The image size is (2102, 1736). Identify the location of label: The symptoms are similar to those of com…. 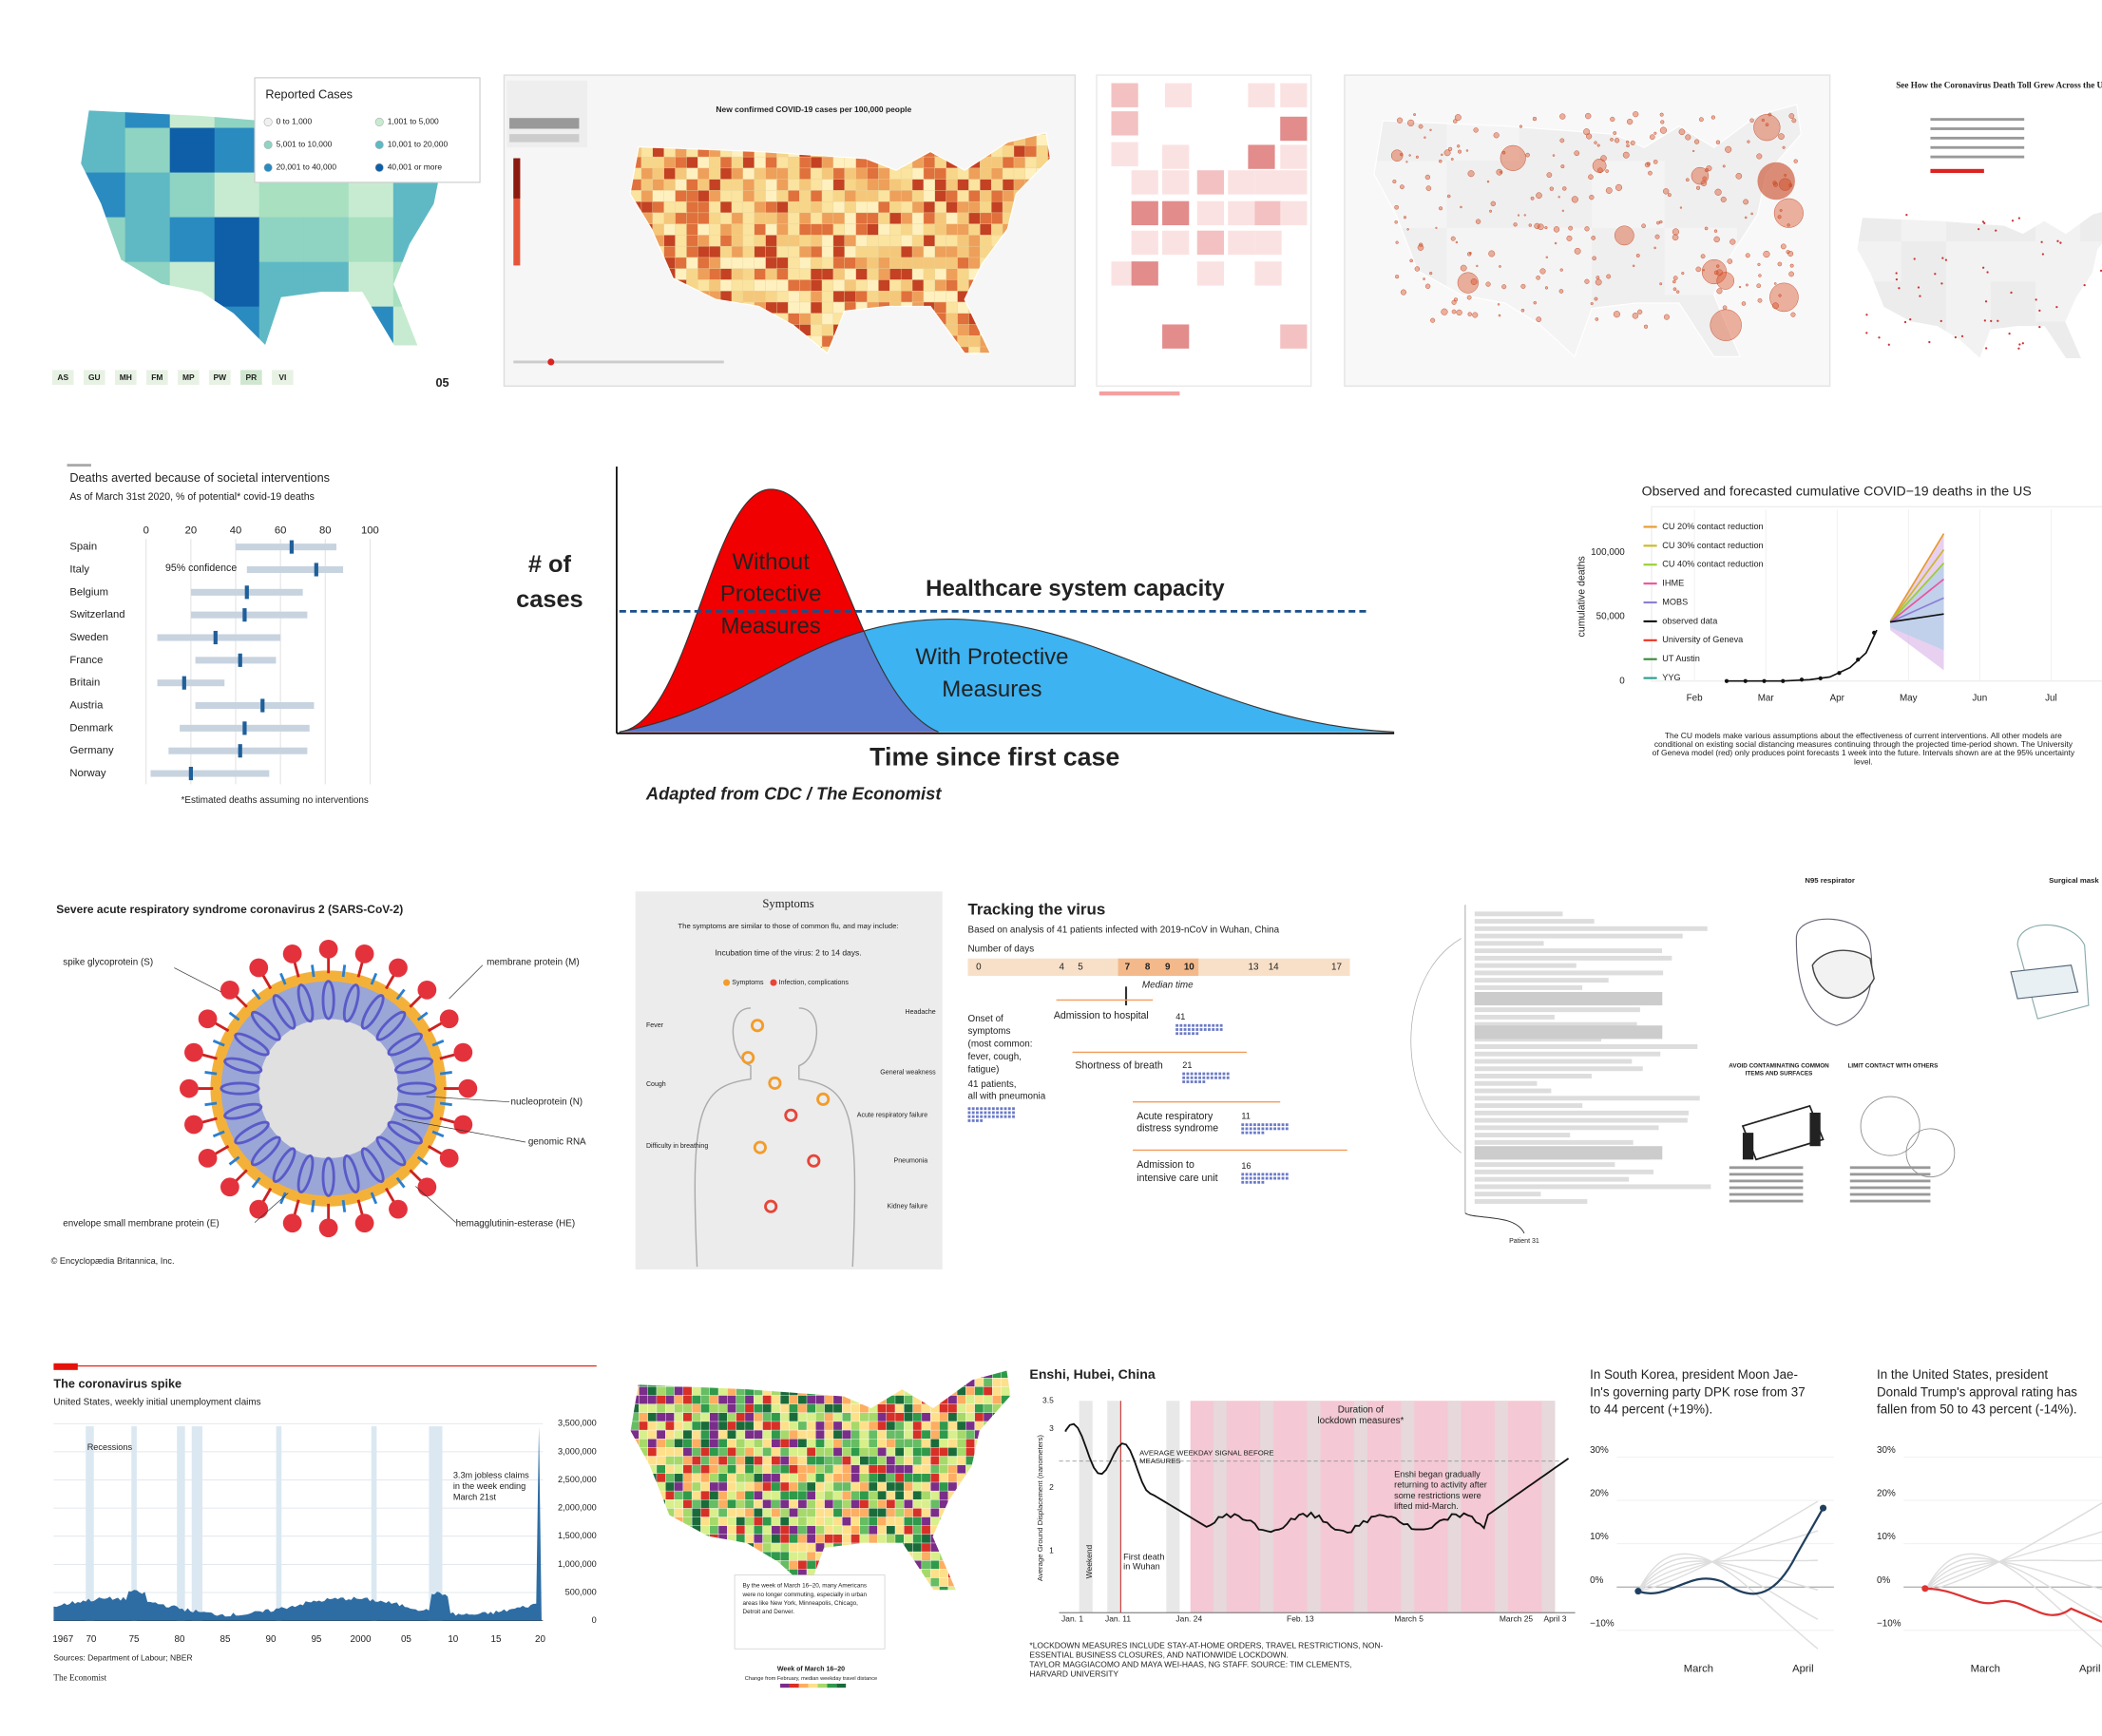
(788, 926).